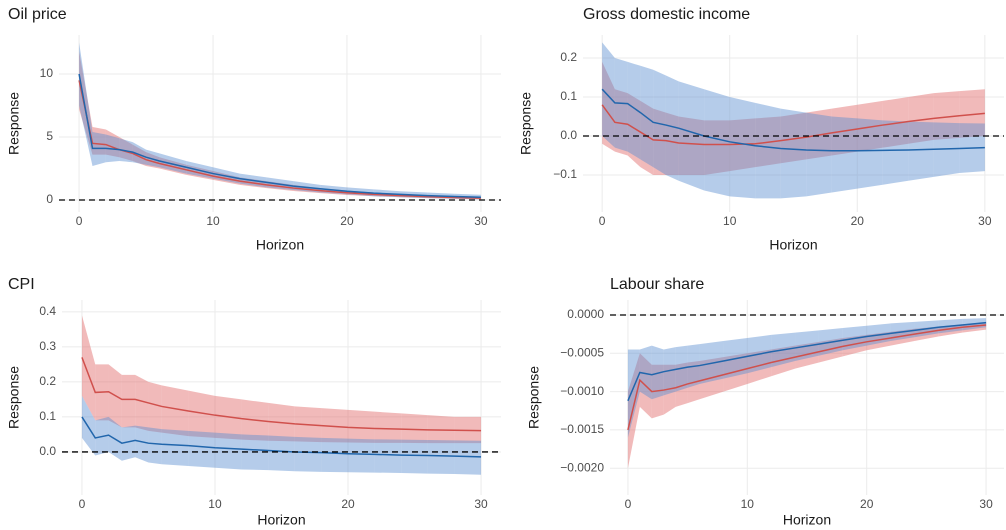  I want to click on y-tick-label: −0.0005, so click(582, 352).